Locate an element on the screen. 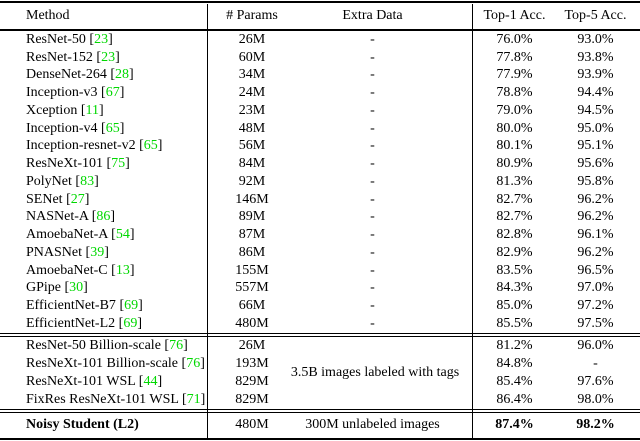 The image size is (640, 441). method-cell: Xception [11] is located at coordinates (103, 111).